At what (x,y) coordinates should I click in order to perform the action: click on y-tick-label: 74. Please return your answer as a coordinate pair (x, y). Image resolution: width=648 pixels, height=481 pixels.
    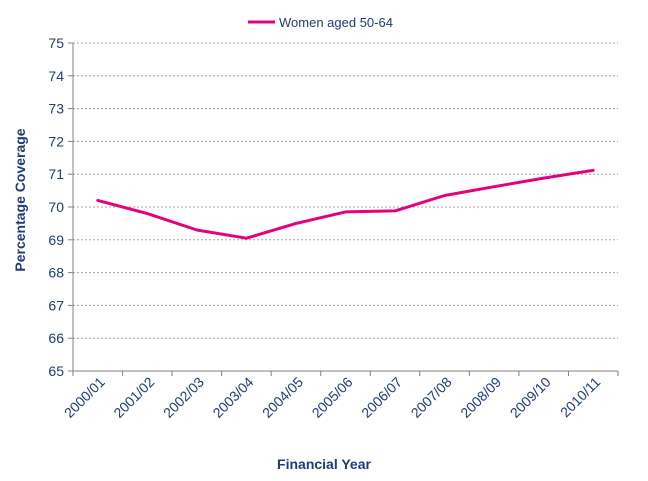
    Looking at the image, I should click on (56, 76).